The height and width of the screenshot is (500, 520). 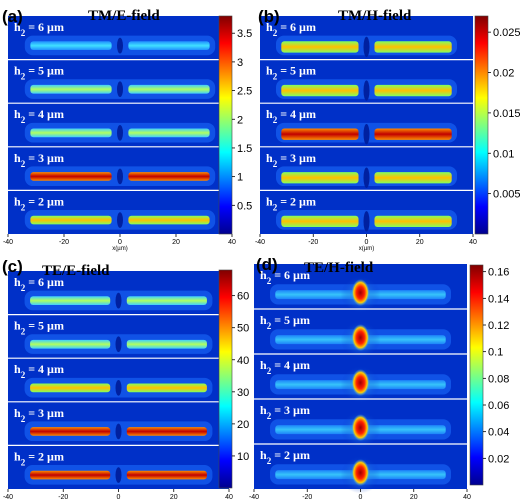 I want to click on colorbar-tick-label: 0.01, so click(x=503, y=154).